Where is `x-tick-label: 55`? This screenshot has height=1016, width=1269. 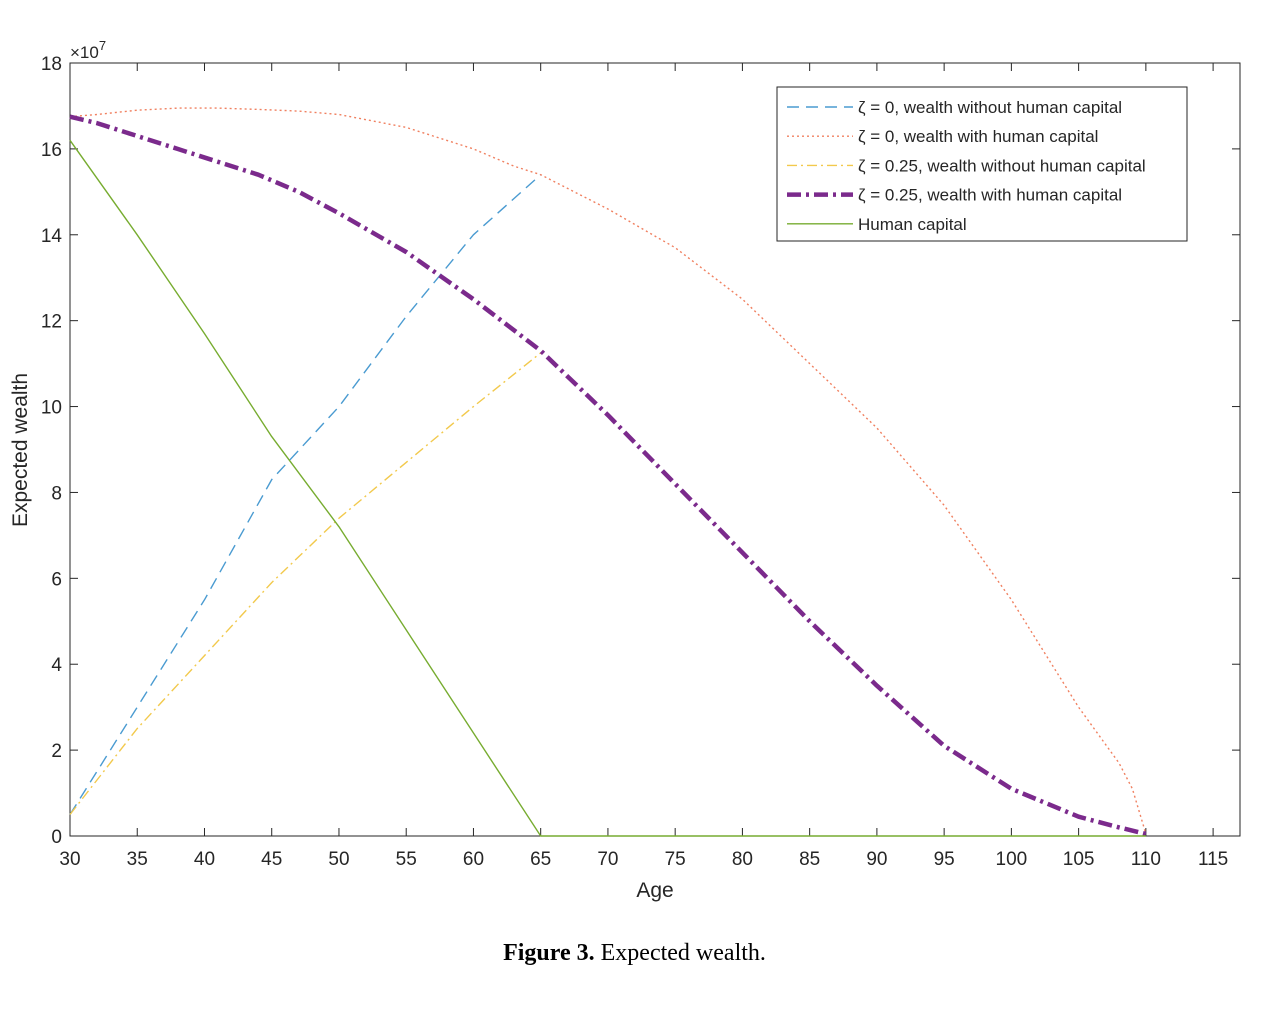 x-tick-label: 55 is located at coordinates (406, 859).